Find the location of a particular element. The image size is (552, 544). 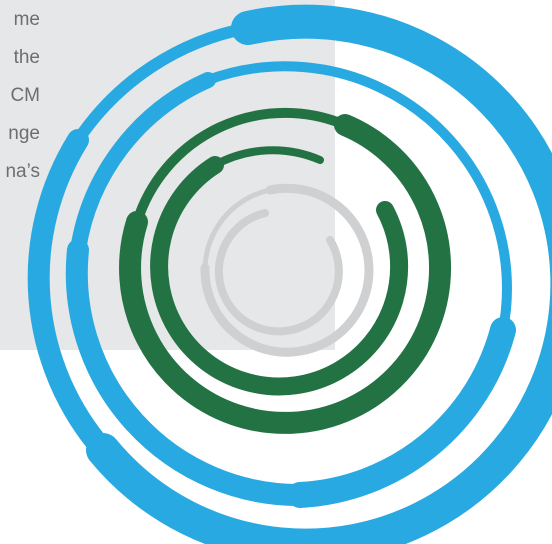

text-line-3: CM is located at coordinates (25, 95).